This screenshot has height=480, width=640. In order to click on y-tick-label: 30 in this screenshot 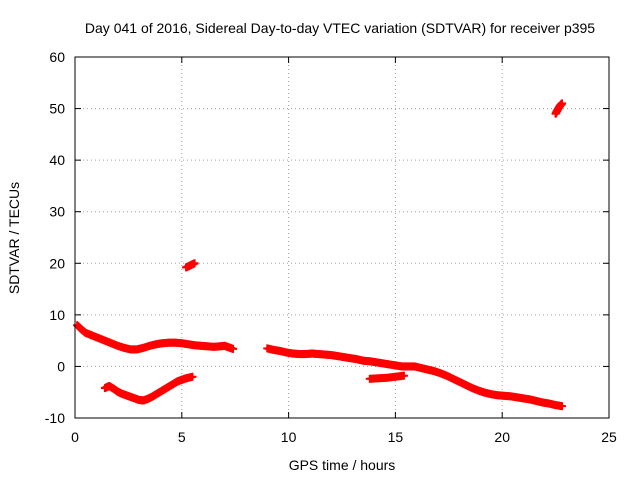, I will do `click(57, 212)`.